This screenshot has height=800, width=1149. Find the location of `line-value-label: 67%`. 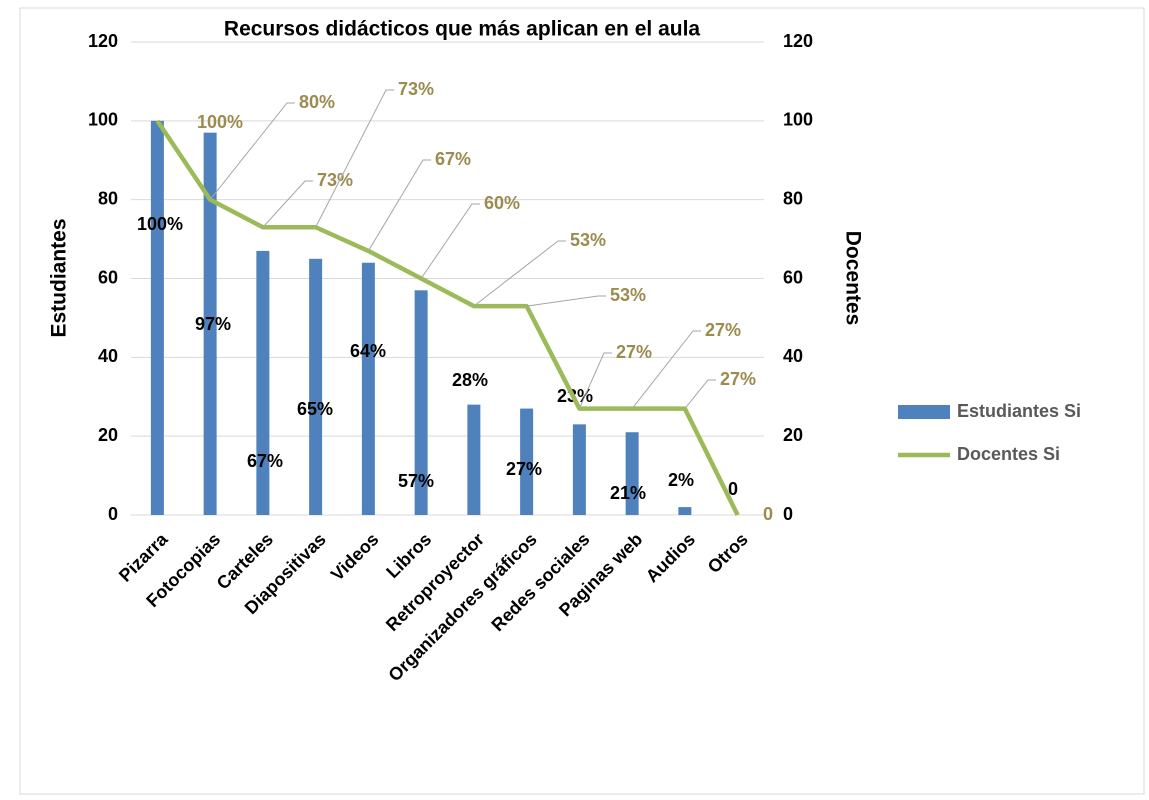

line-value-label: 67% is located at coordinates (453, 159).